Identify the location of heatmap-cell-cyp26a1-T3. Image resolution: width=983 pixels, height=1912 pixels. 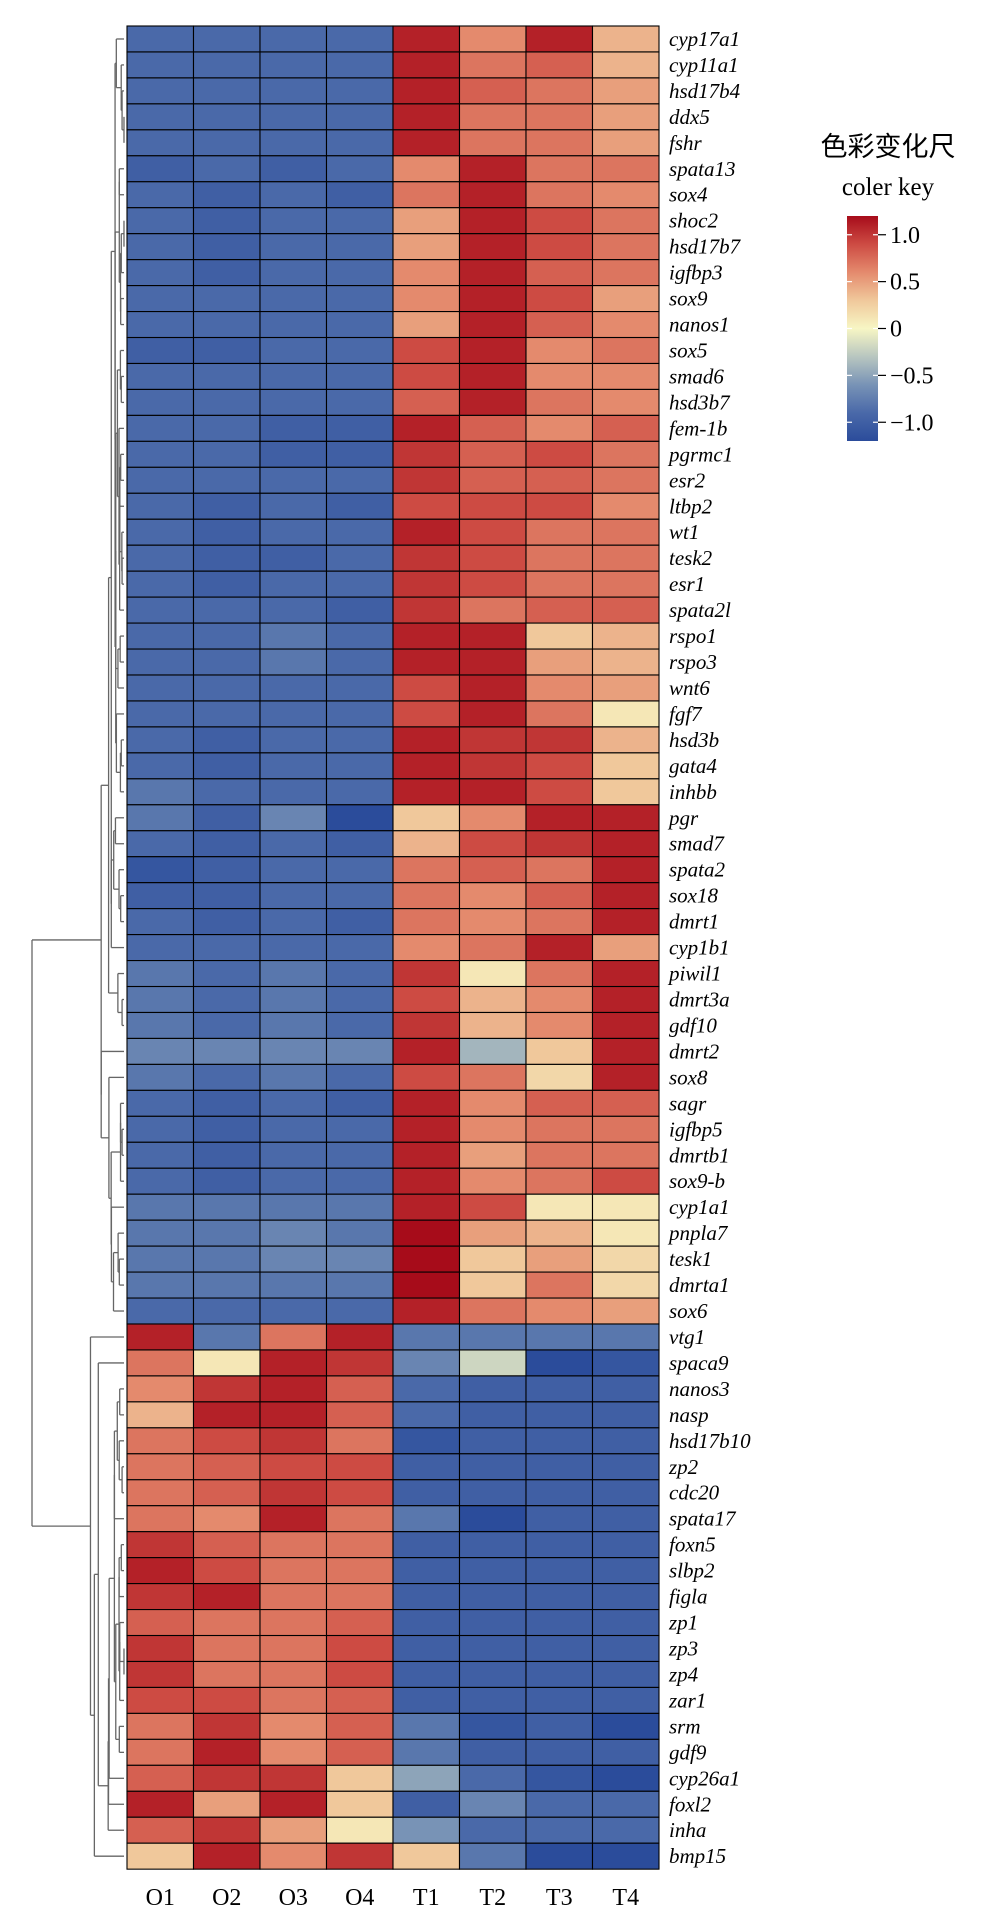
(559, 1778).